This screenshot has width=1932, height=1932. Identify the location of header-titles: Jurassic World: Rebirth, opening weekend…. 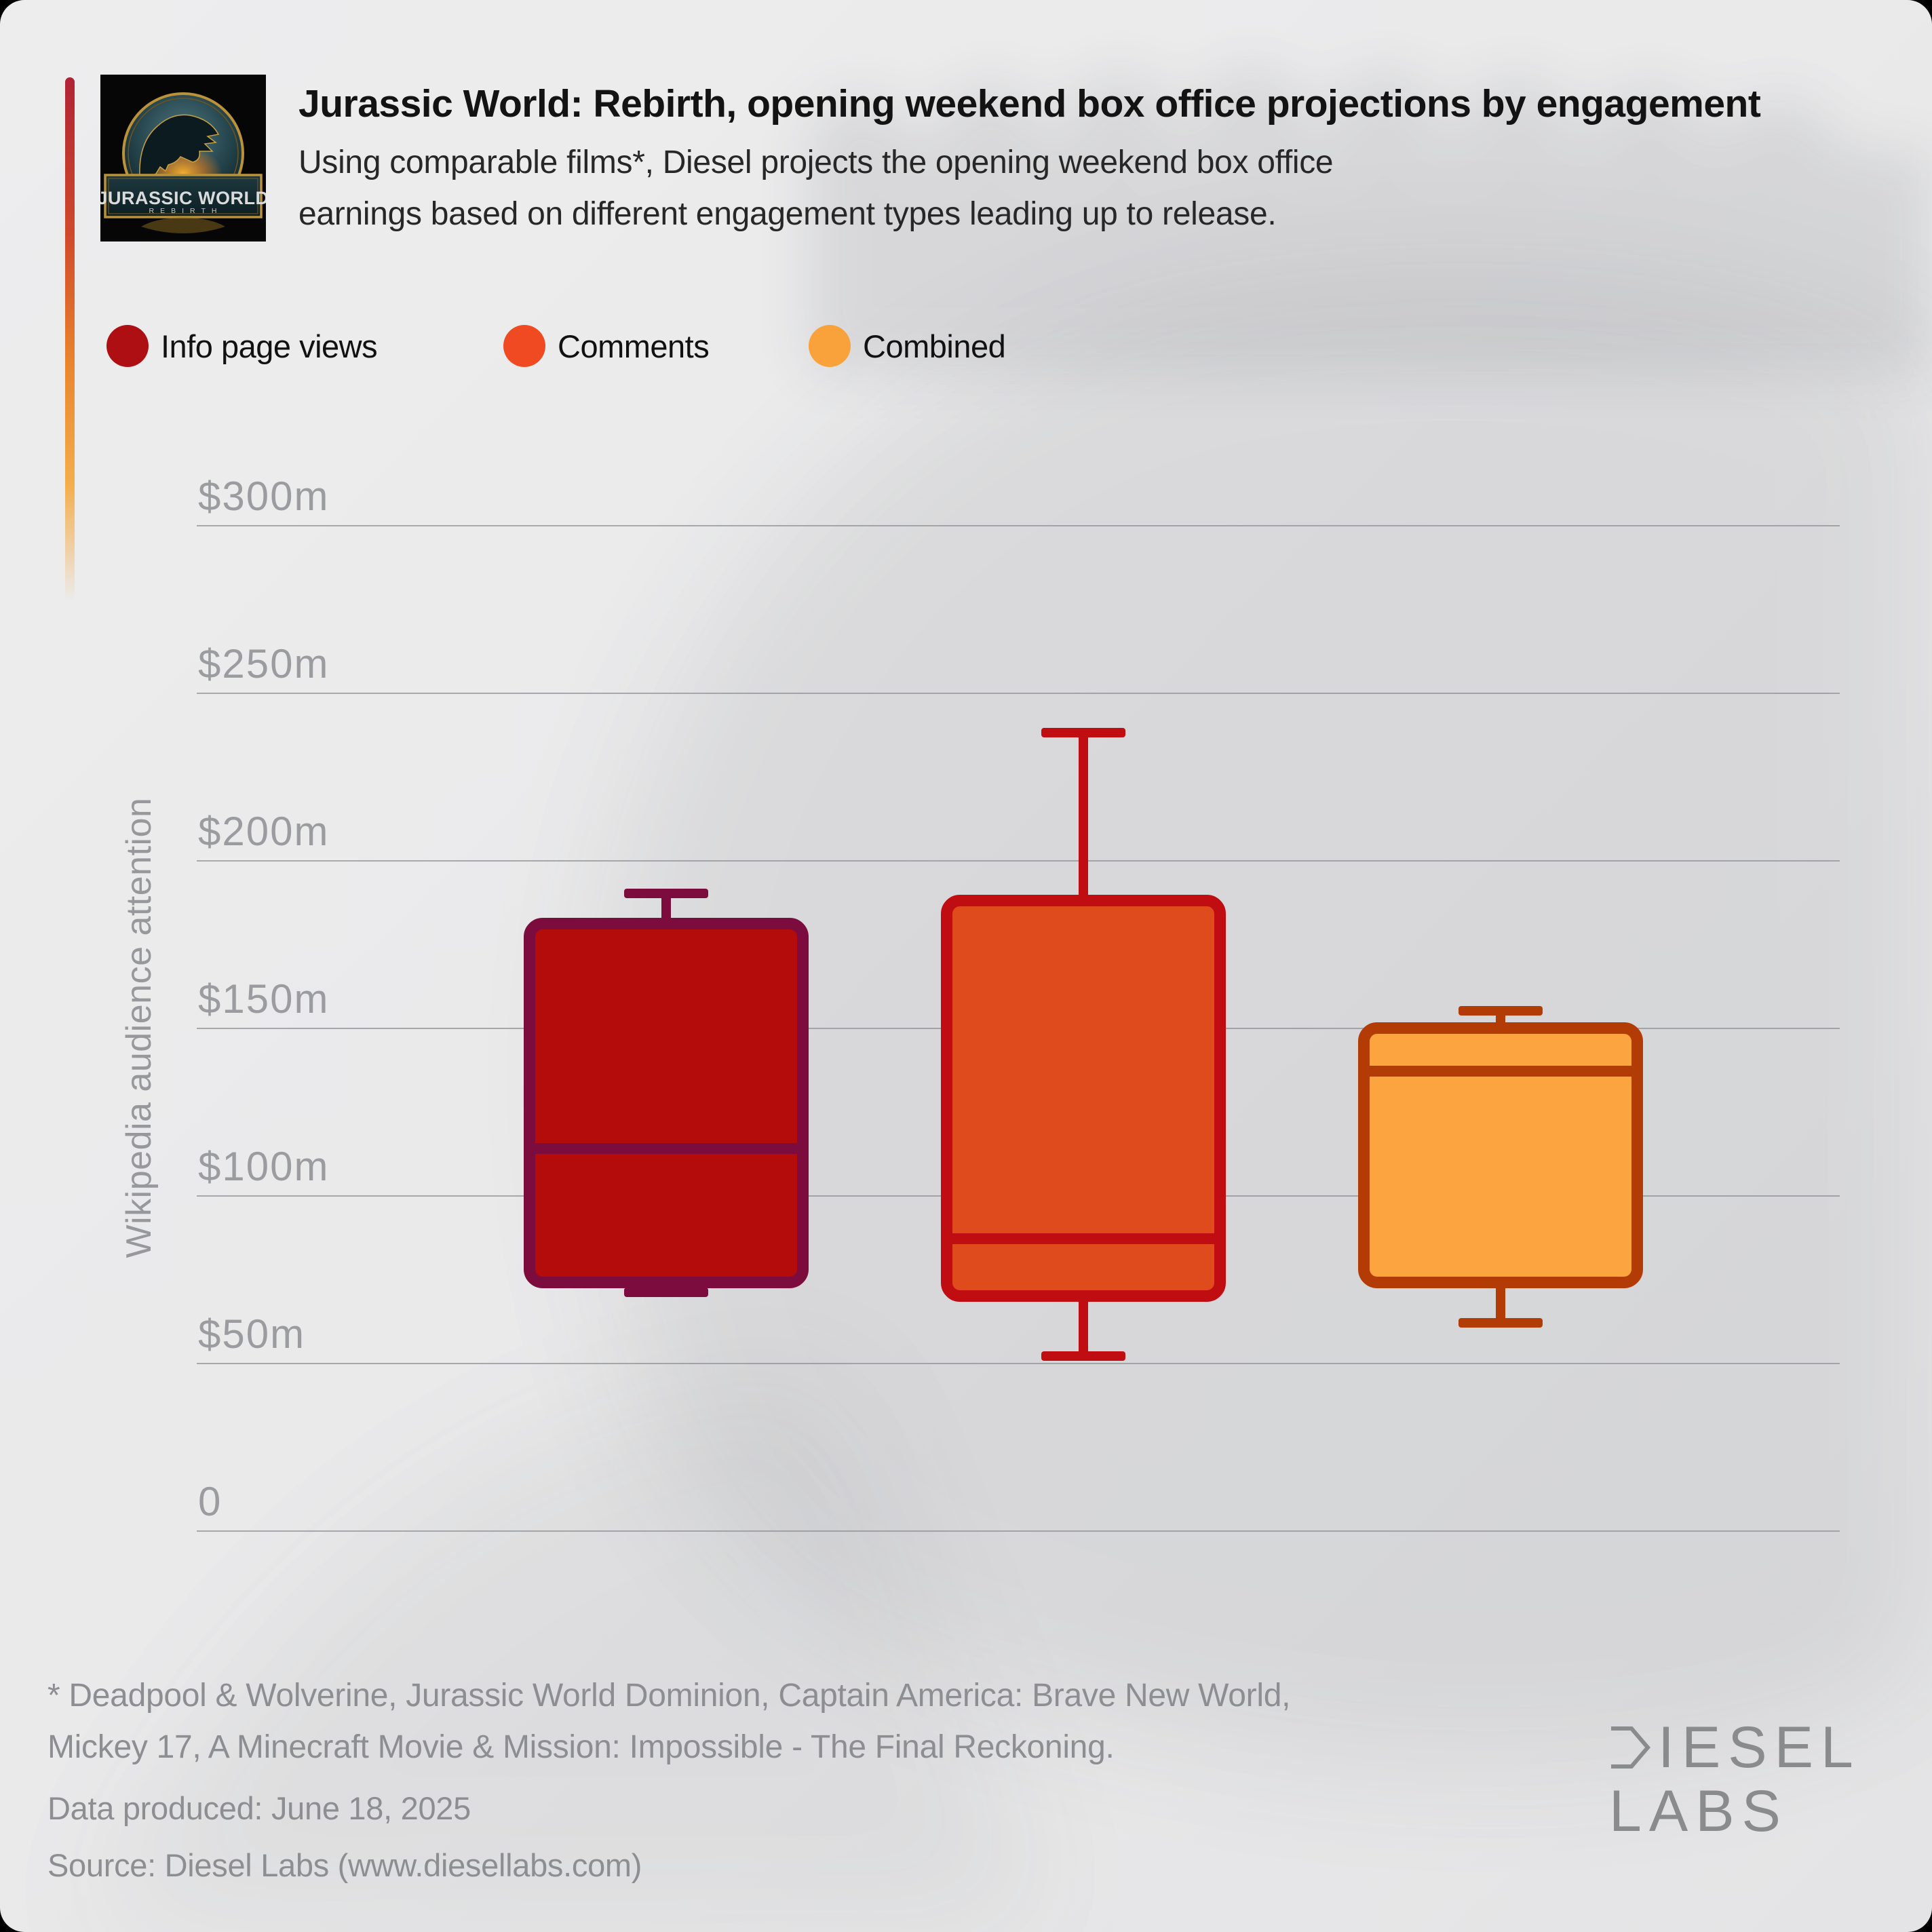
(1098, 160).